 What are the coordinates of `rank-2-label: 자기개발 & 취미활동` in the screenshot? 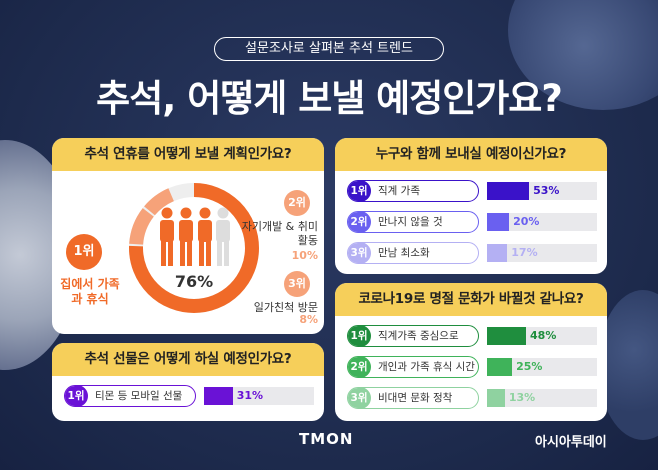 It's located at (279, 233).